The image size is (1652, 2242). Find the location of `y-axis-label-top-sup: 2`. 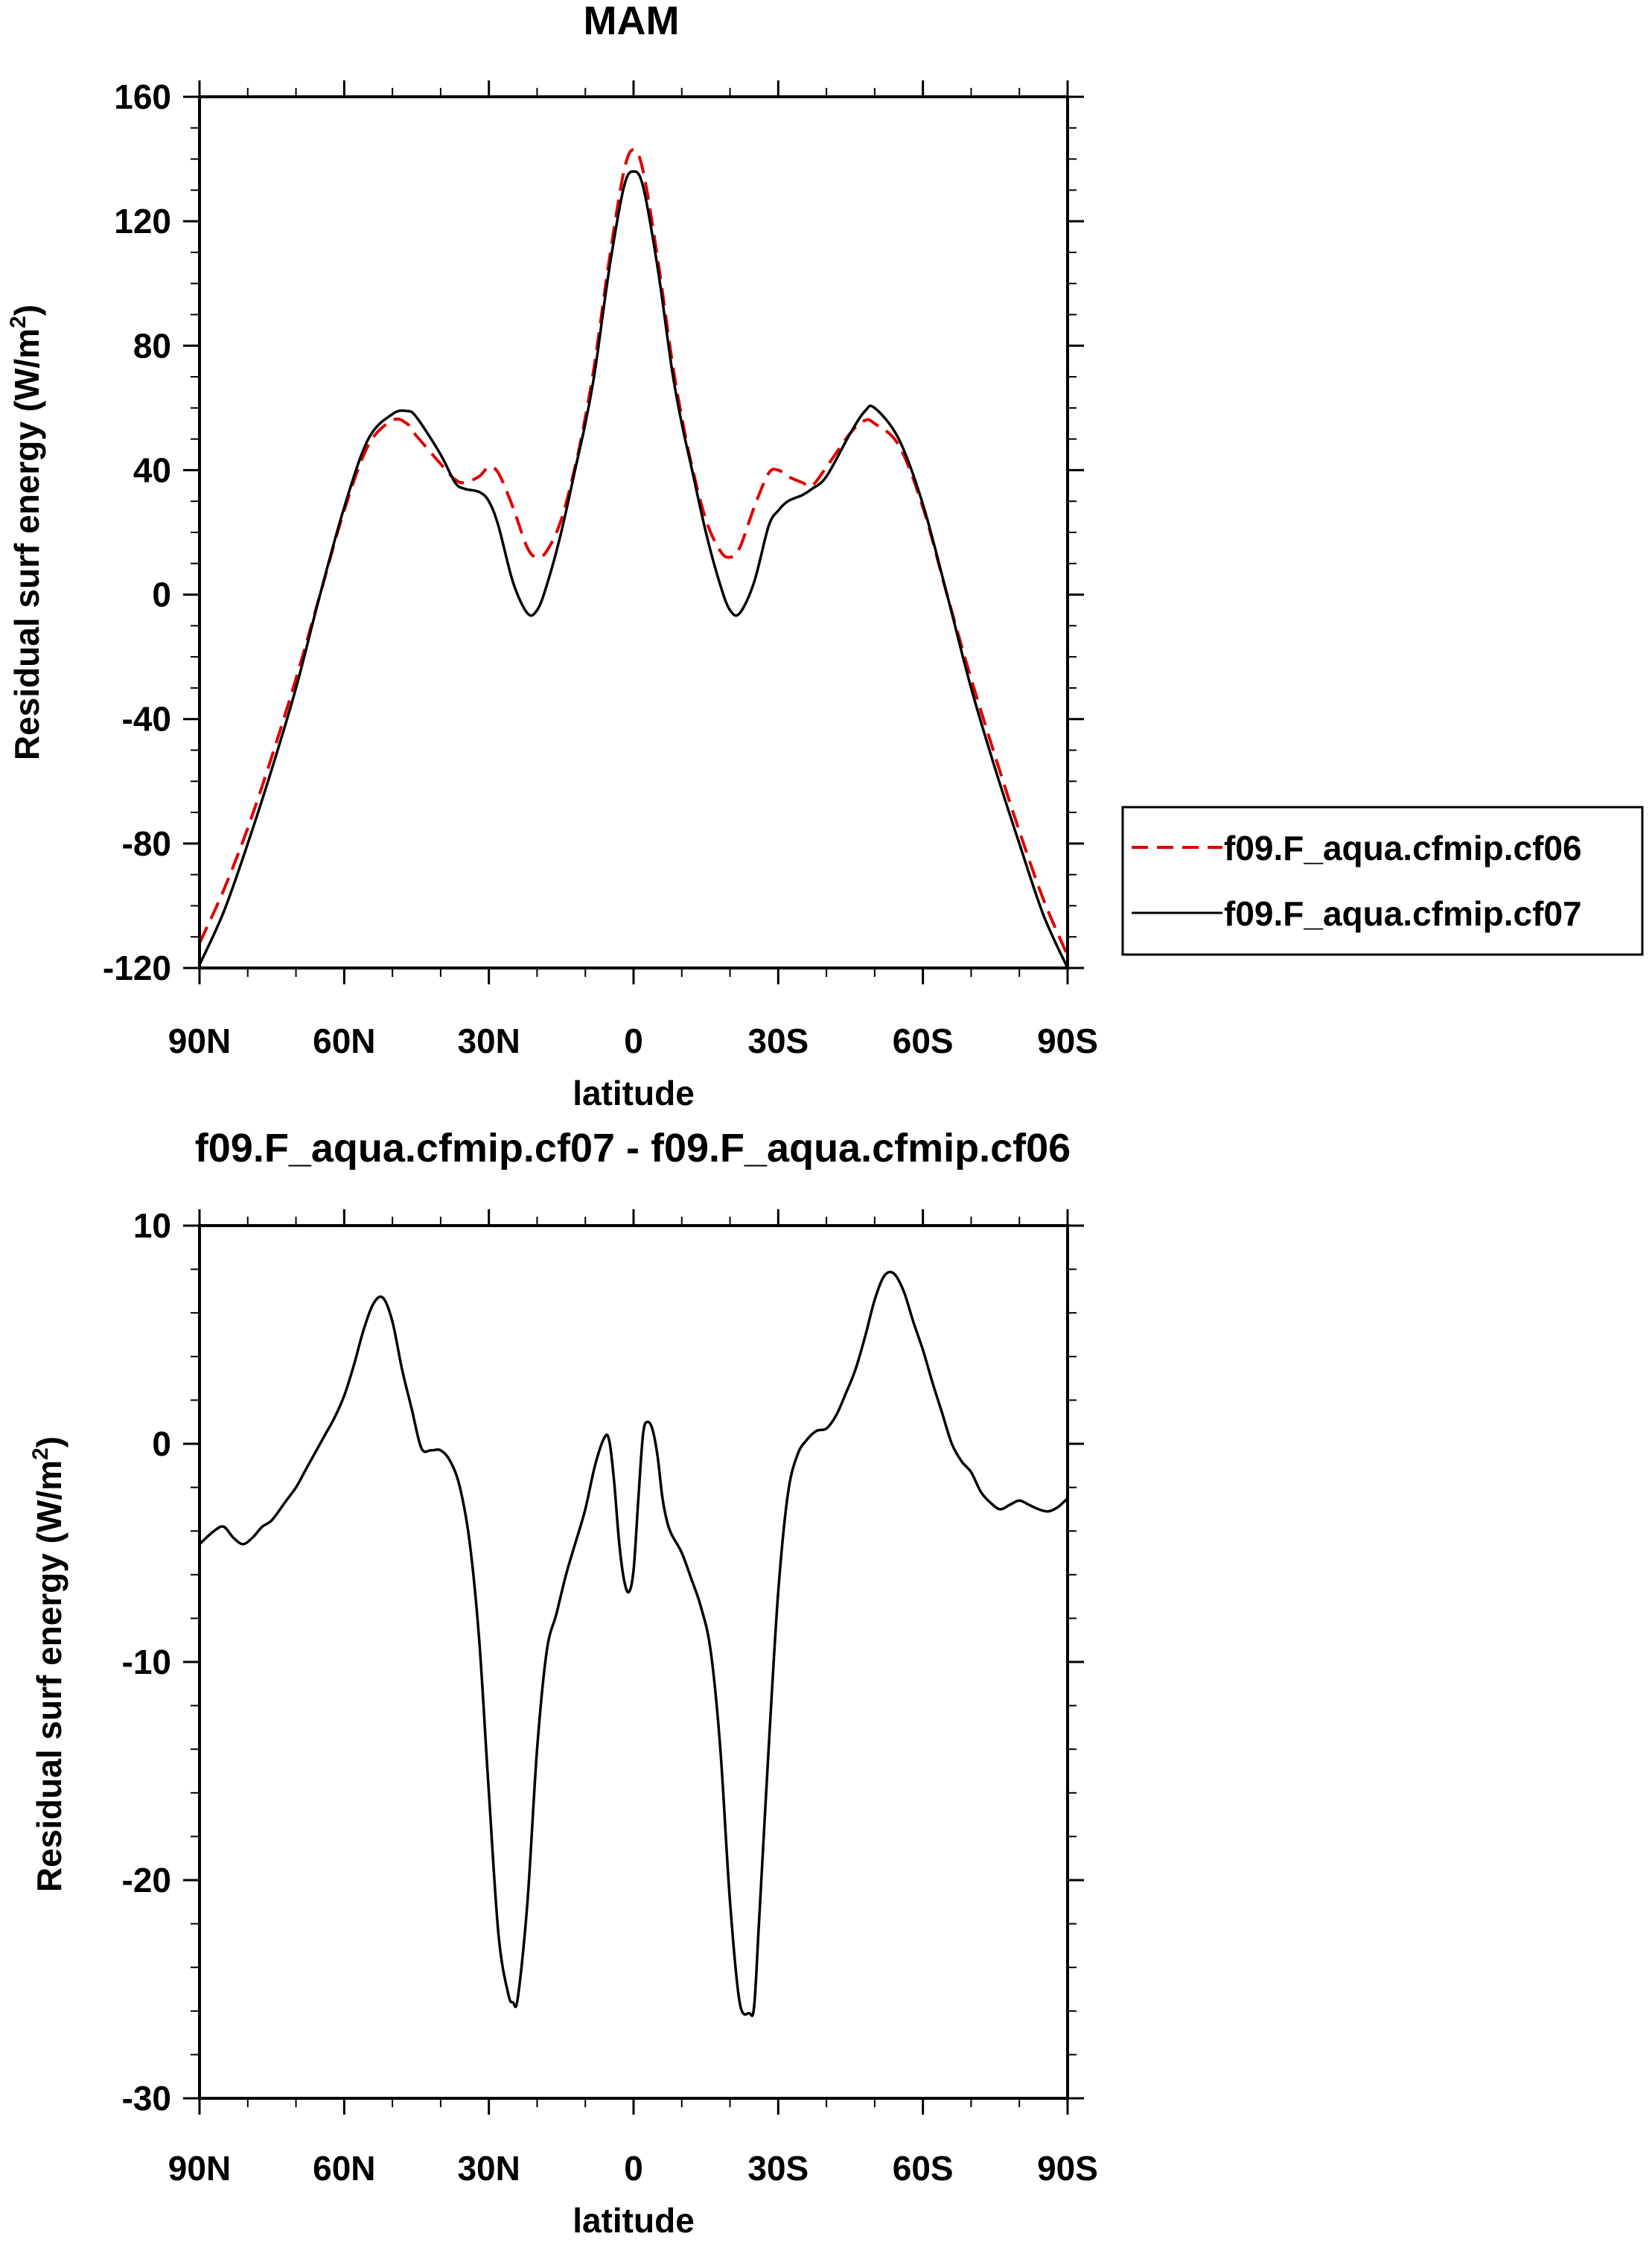

y-axis-label-top-sup: 2 is located at coordinates (18, 322).